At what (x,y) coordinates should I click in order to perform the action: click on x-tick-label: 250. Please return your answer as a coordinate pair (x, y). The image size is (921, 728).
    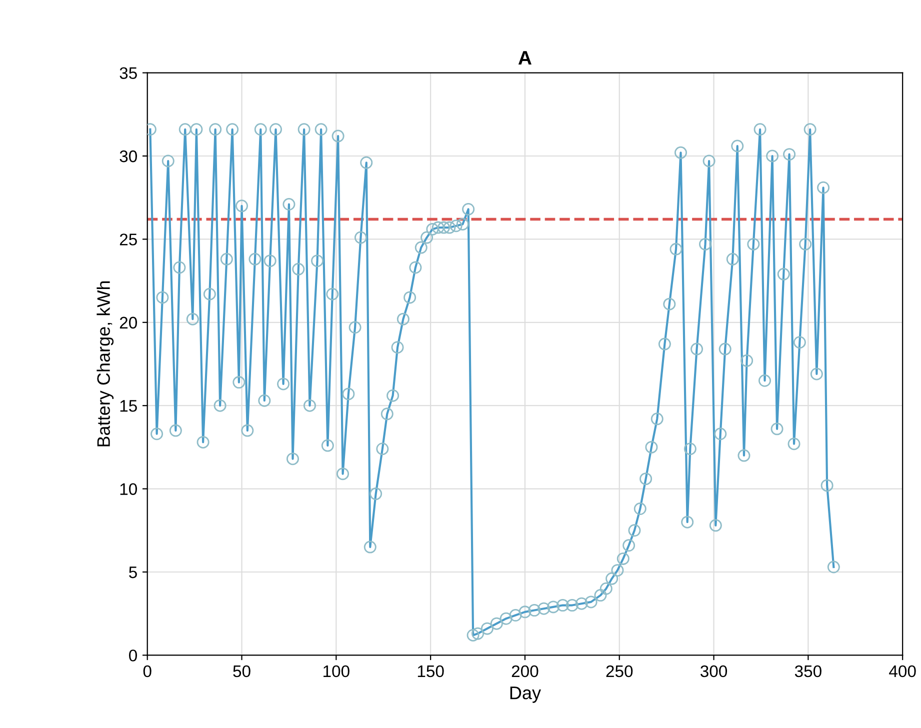
    Looking at the image, I should click on (619, 671).